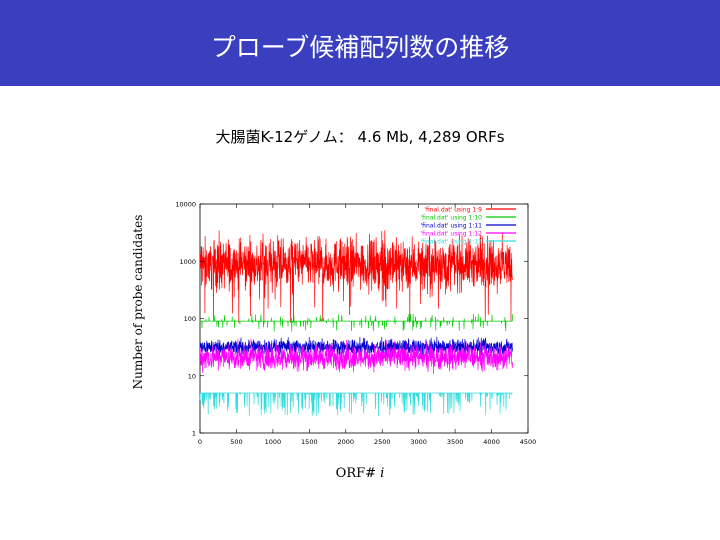 This screenshot has height=540, width=720. Describe the element at coordinates (360, 47) in the screenshot. I see `slide-title: プローブ候補配列数の推移` at that location.